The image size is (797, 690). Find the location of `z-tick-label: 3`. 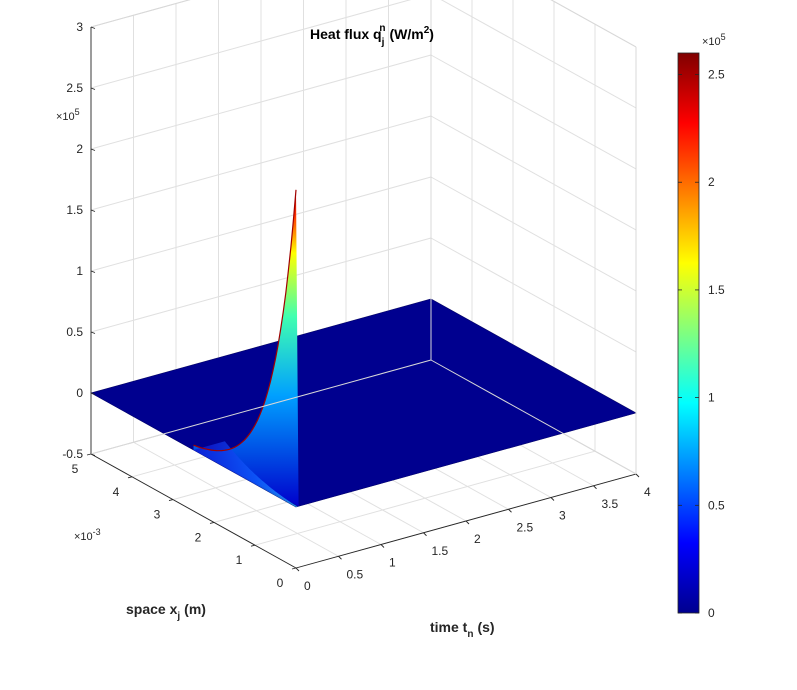

z-tick-label: 3 is located at coordinates (79, 27).